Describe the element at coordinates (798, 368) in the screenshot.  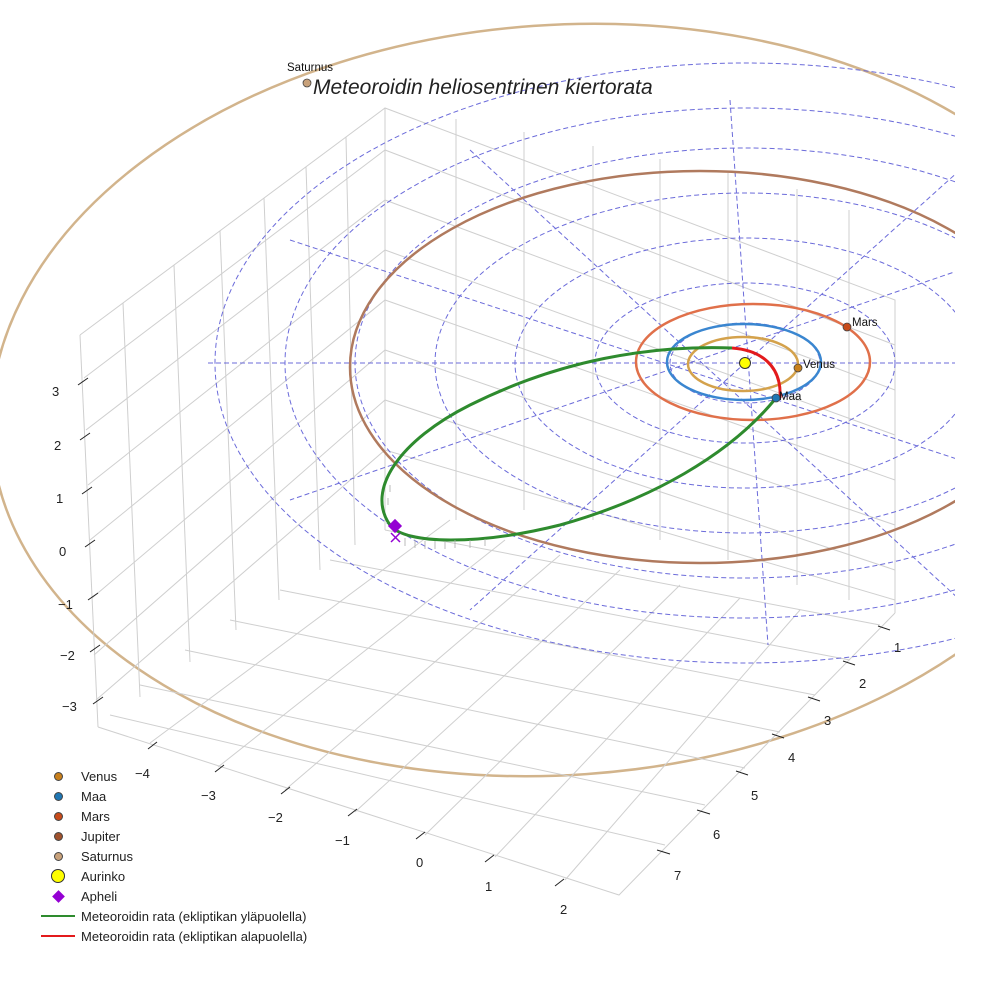
I see `venus-marker` at that location.